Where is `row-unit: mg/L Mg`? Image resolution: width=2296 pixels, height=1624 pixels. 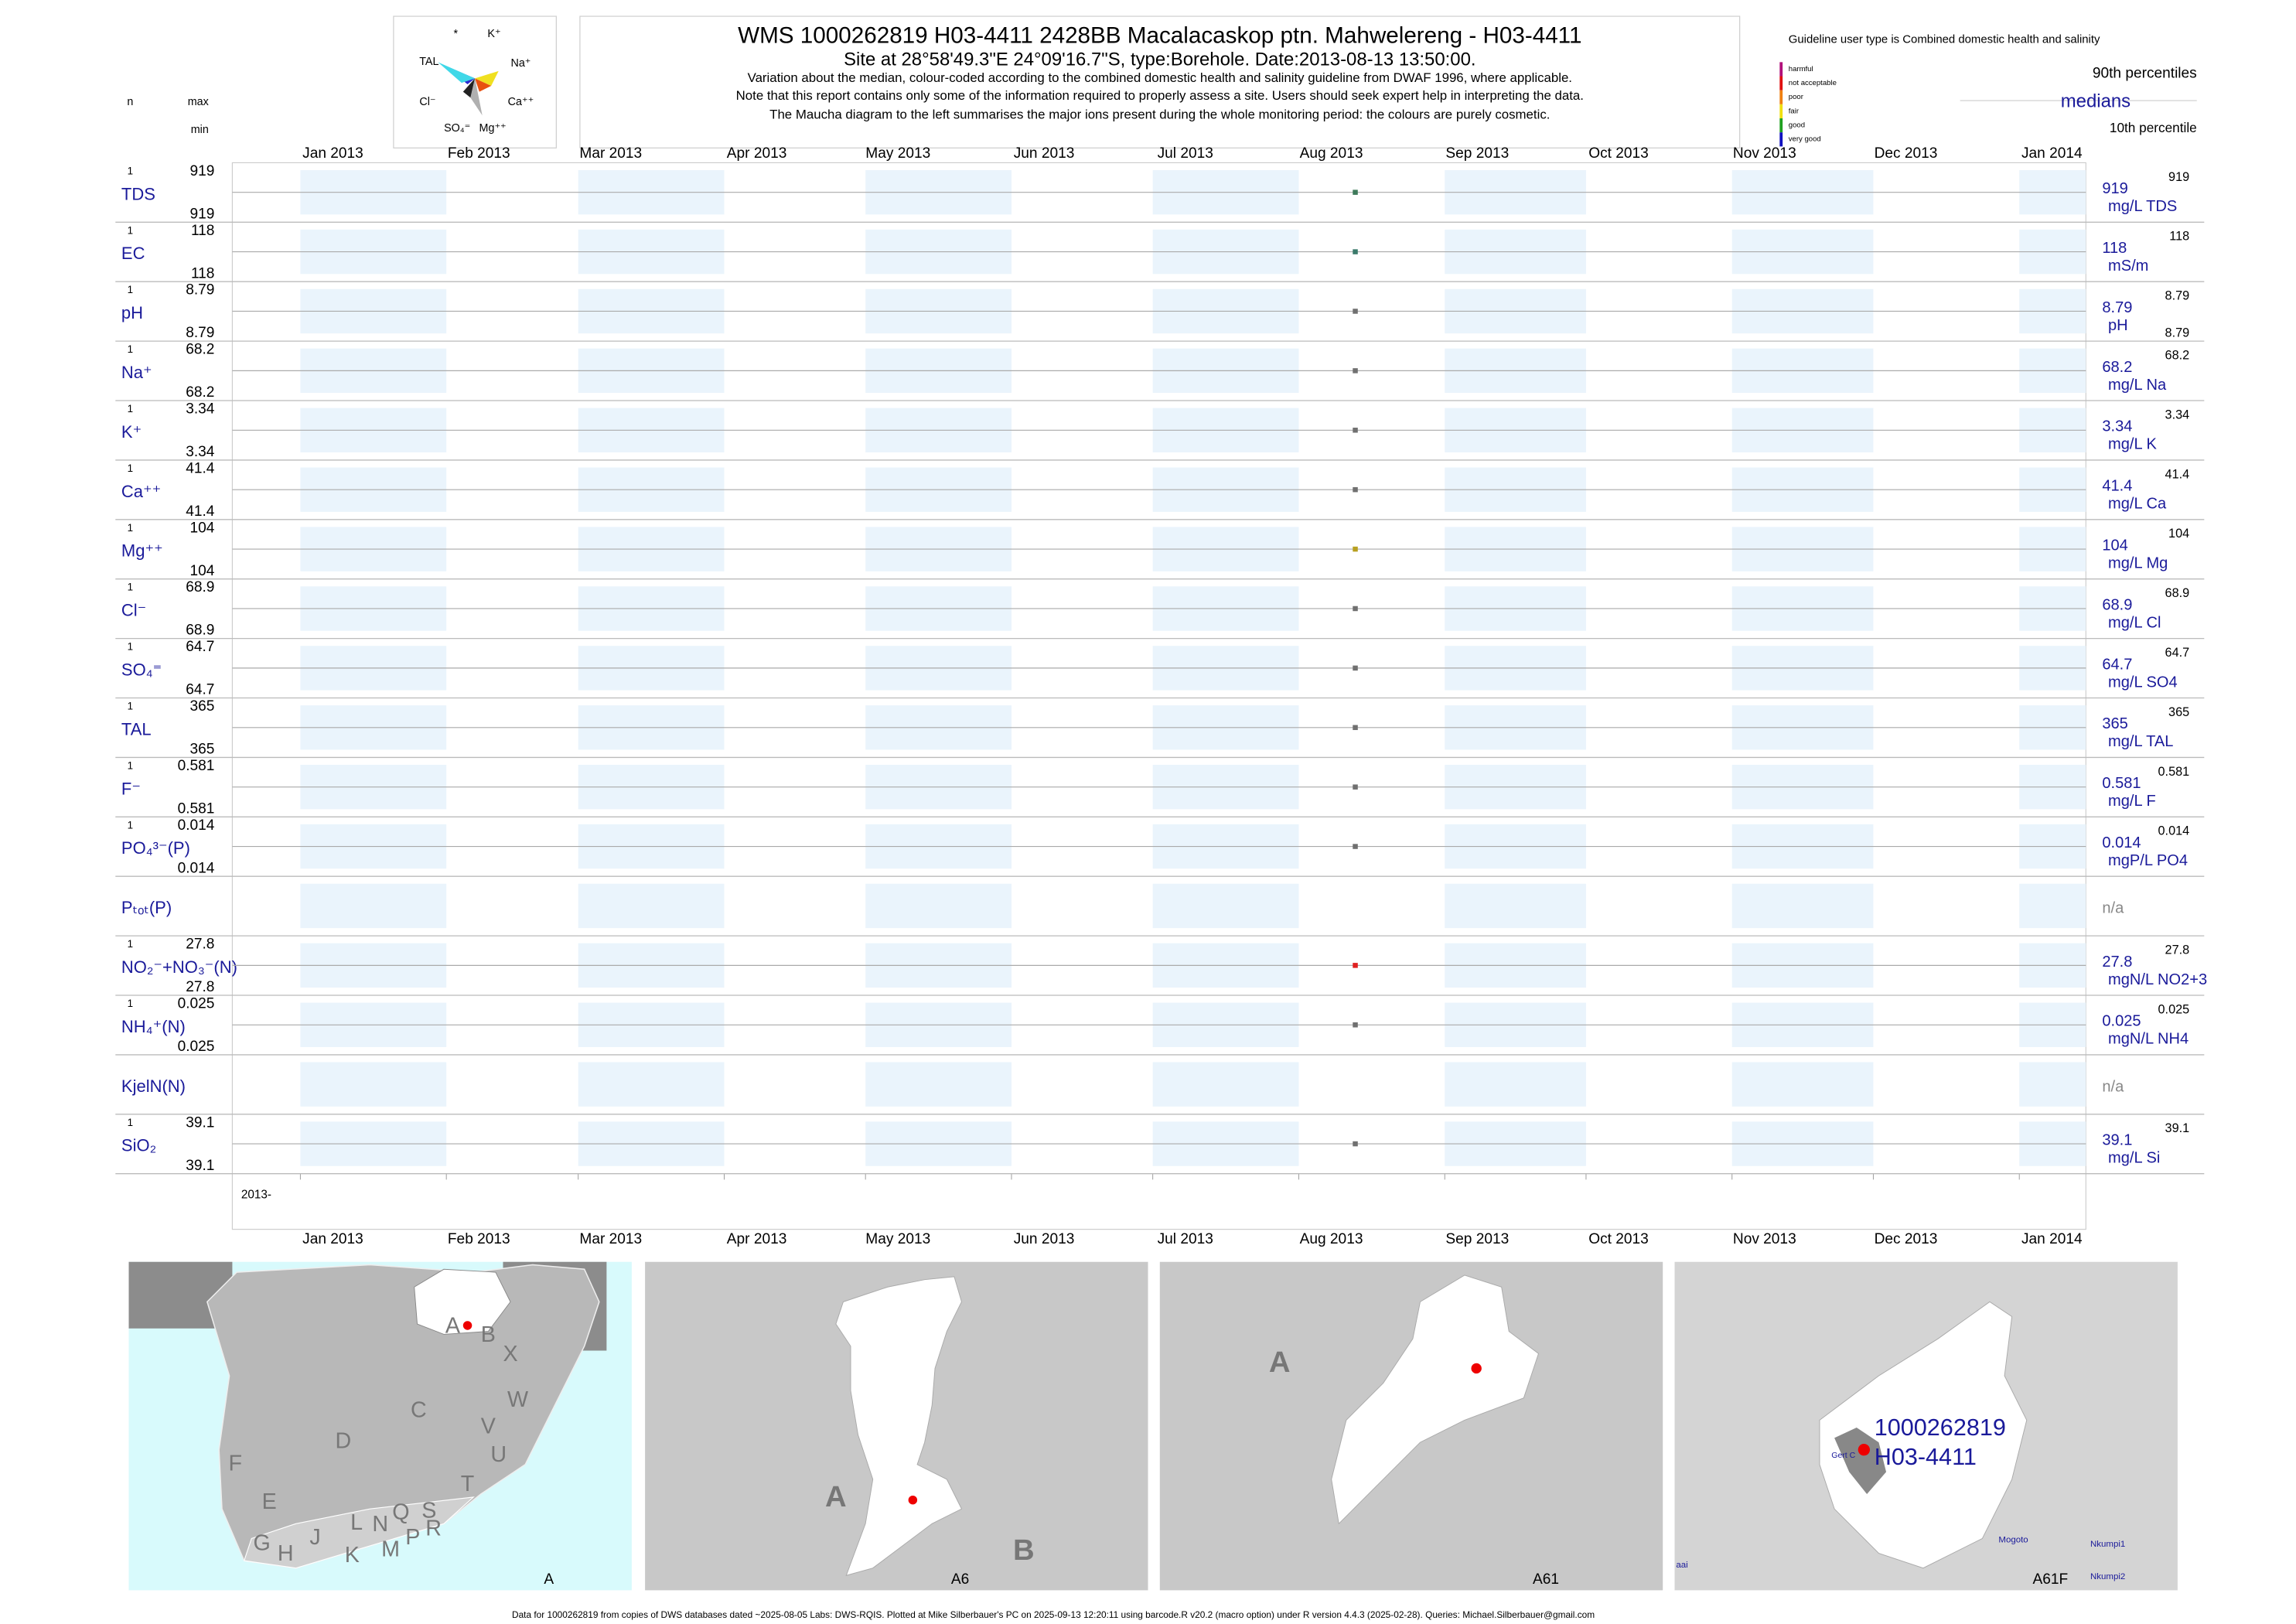 row-unit: mg/L Mg is located at coordinates (2138, 563).